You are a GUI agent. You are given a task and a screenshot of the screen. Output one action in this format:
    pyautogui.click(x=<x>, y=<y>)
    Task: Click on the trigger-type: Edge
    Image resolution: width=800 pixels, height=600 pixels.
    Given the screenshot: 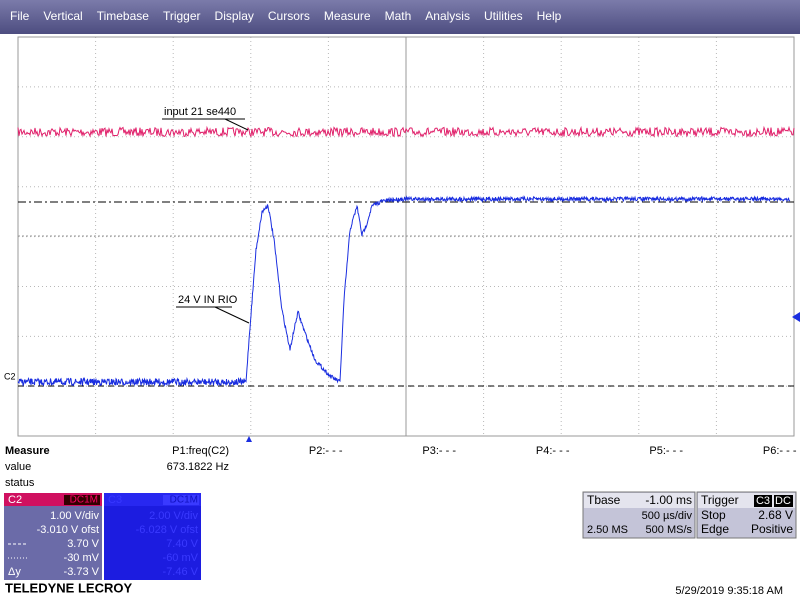 What is the action you would take?
    pyautogui.click(x=715, y=529)
    